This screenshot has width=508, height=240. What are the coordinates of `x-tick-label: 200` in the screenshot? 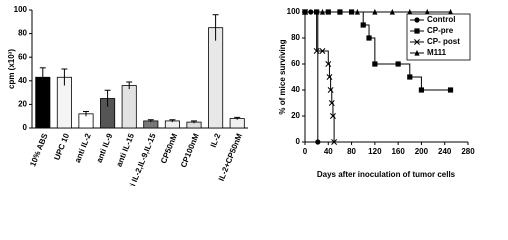 It's located at (422, 151).